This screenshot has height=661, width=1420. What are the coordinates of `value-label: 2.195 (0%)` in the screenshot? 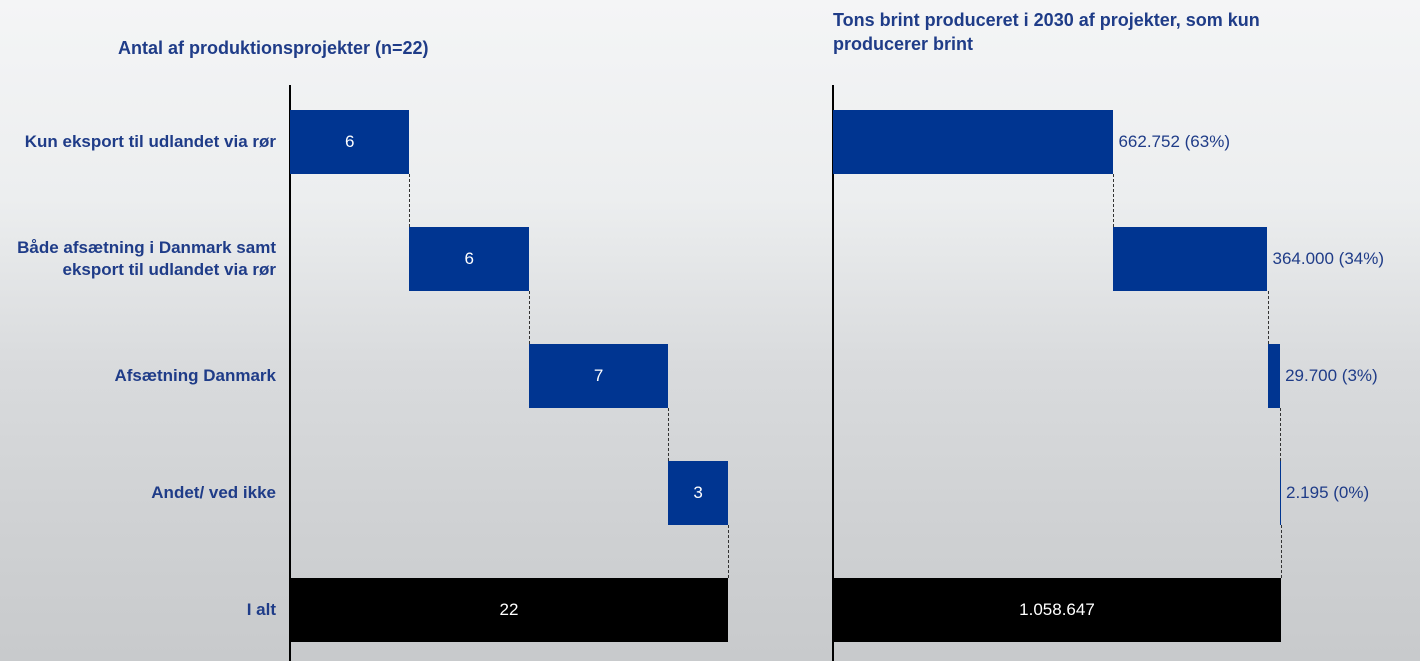 It's located at (1328, 492).